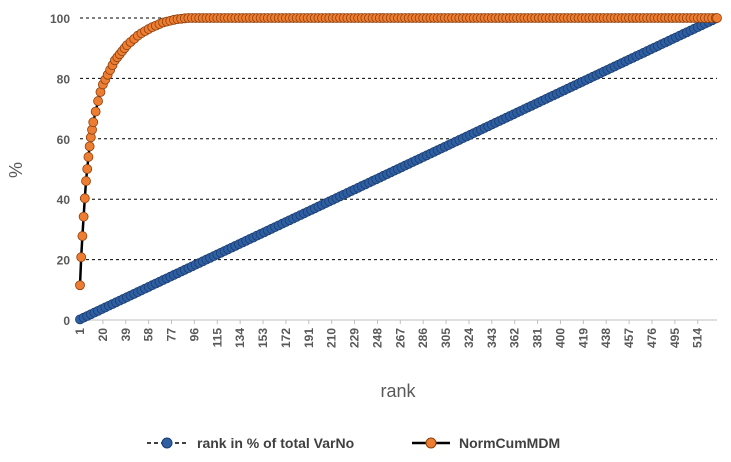  Describe the element at coordinates (538, 338) in the screenshot. I see `x-tick-label: 381` at that location.